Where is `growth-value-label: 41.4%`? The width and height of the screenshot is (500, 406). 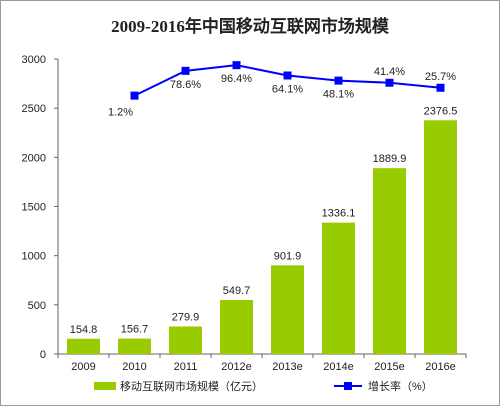 growth-value-label: 41.4% is located at coordinates (389, 72).